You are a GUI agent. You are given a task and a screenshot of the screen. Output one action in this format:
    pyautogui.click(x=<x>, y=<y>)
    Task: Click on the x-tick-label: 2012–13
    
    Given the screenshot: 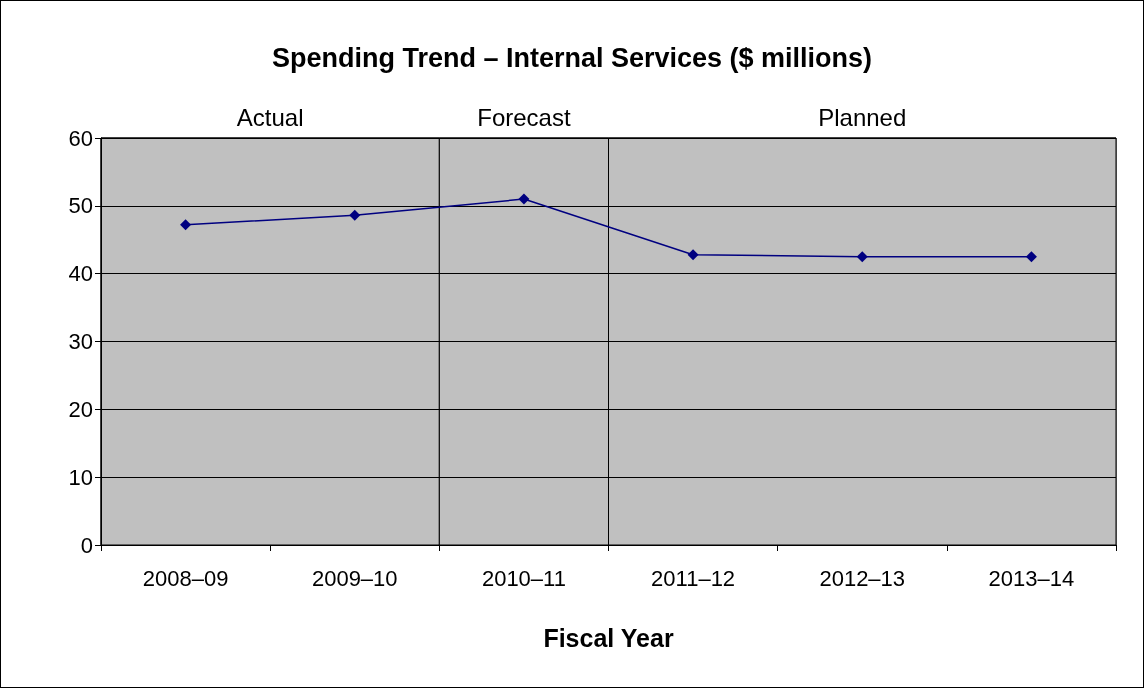 What is the action you would take?
    pyautogui.click(x=862, y=578)
    